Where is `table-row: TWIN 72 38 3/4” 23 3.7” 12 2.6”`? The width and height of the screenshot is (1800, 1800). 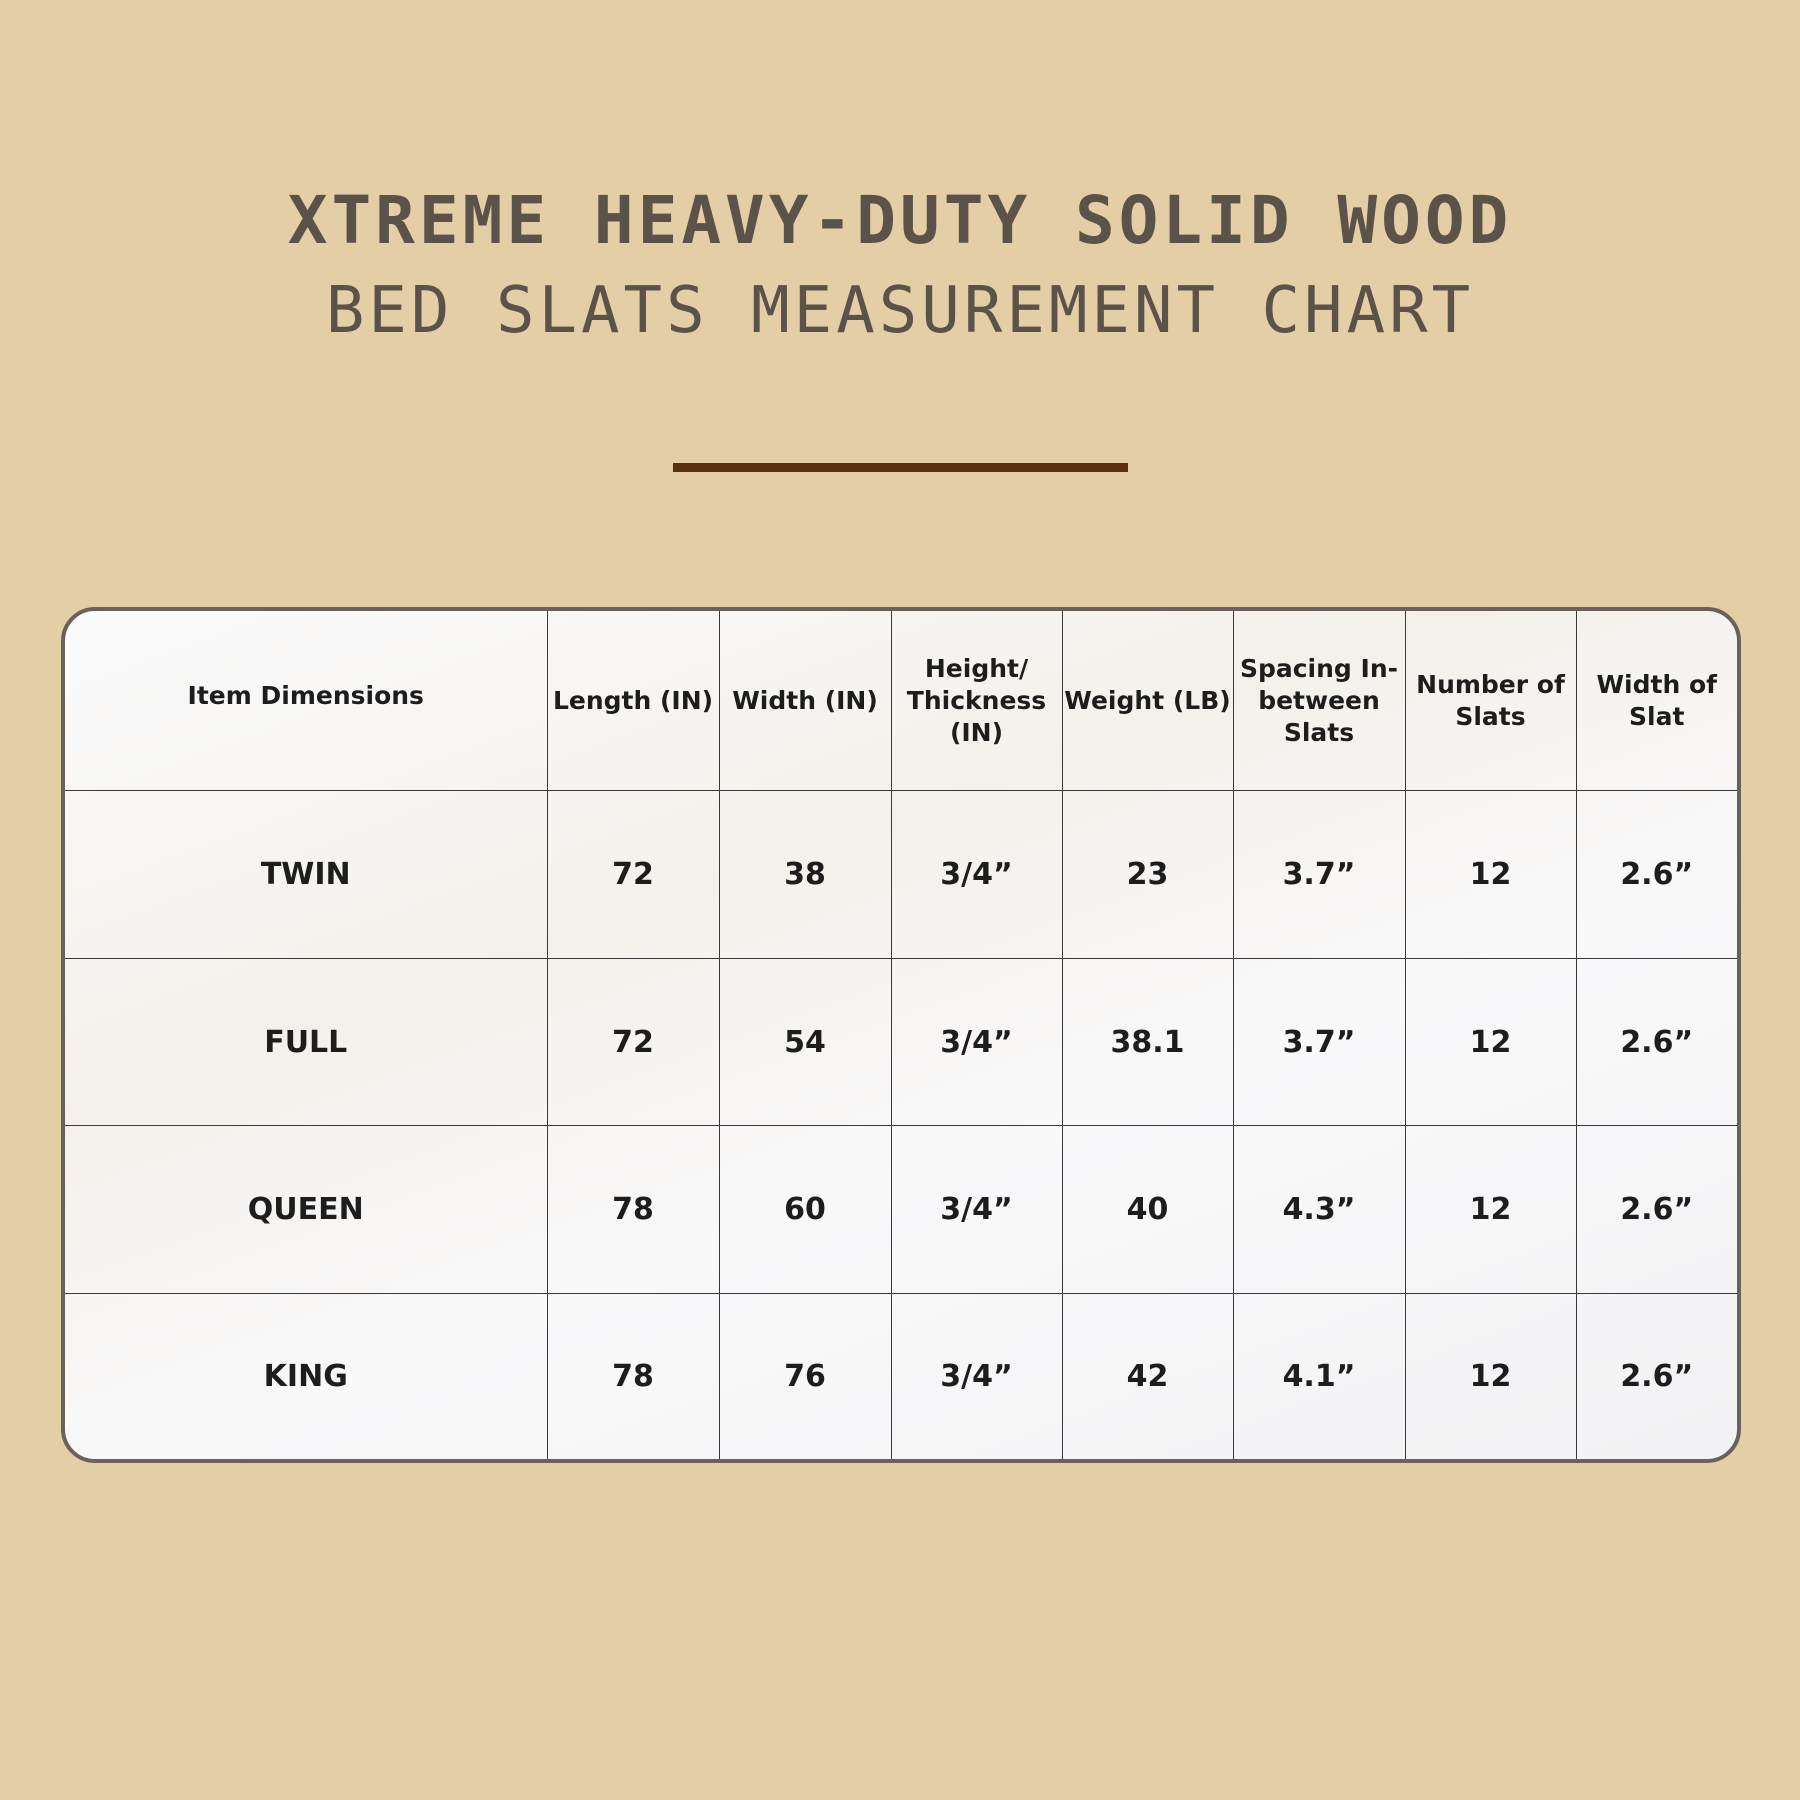
table-row: TWIN 72 38 3/4” 23 3.7” 12 2.6” is located at coordinates (901, 874).